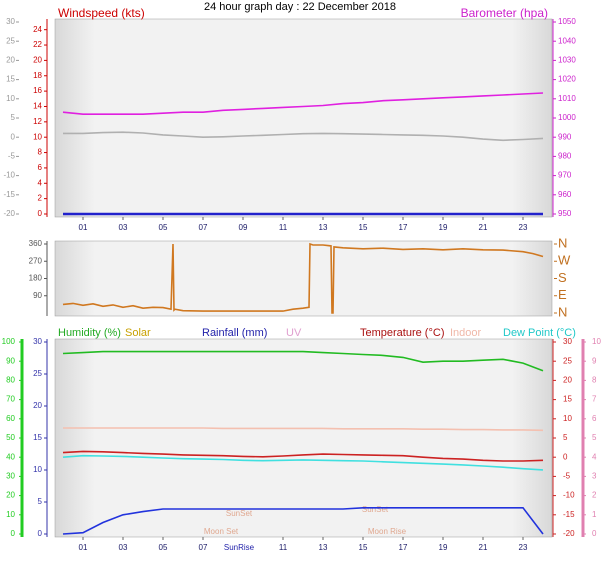  What do you see at coordinates (36, 260) in the screenshot?
I see `y-tick-label: 270` at bounding box center [36, 260].